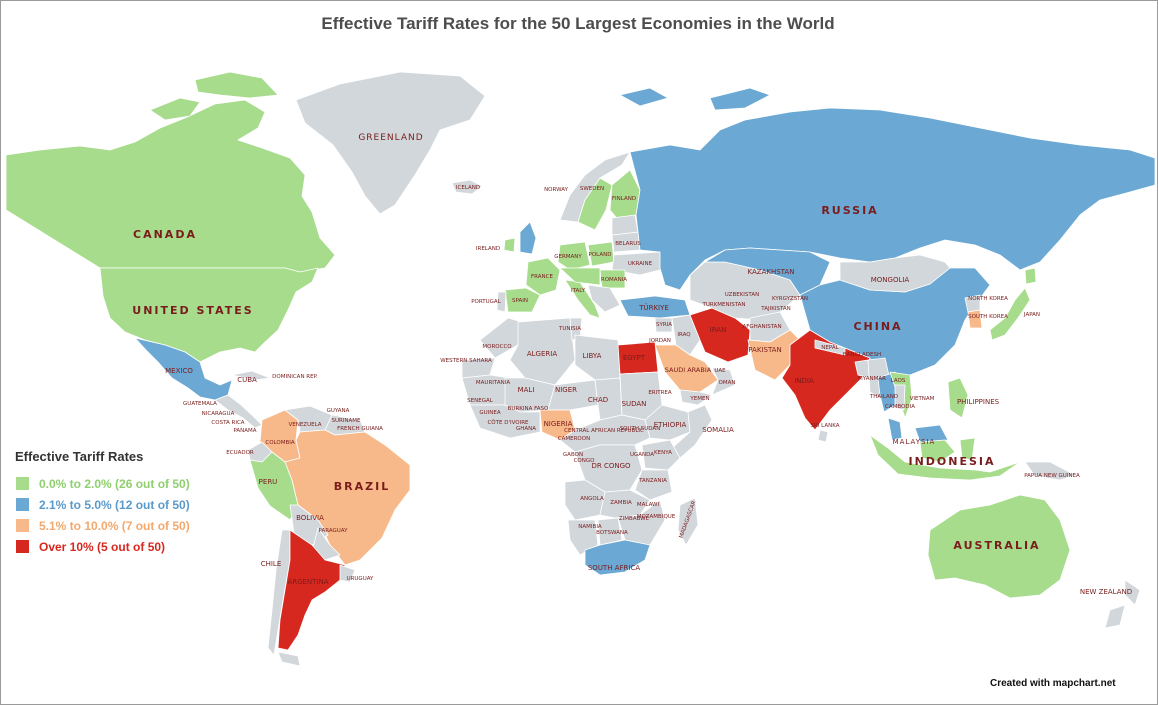 This screenshot has height=705, width=1158. Describe the element at coordinates (862, 355) in the screenshot. I see `label-bangladesh: BANGLADESH` at that location.